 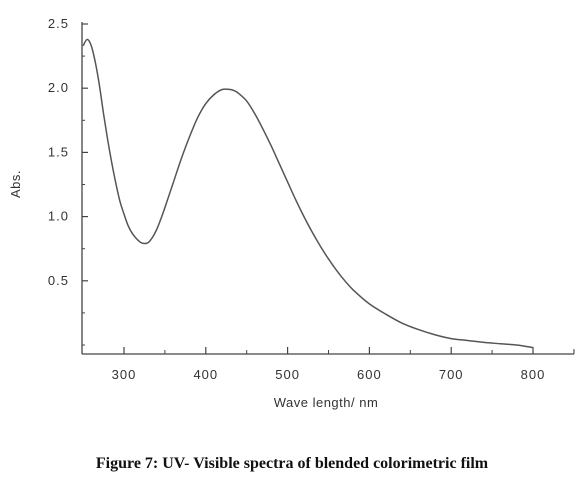 I want to click on y-tick-label: 1.0, so click(x=58, y=216).